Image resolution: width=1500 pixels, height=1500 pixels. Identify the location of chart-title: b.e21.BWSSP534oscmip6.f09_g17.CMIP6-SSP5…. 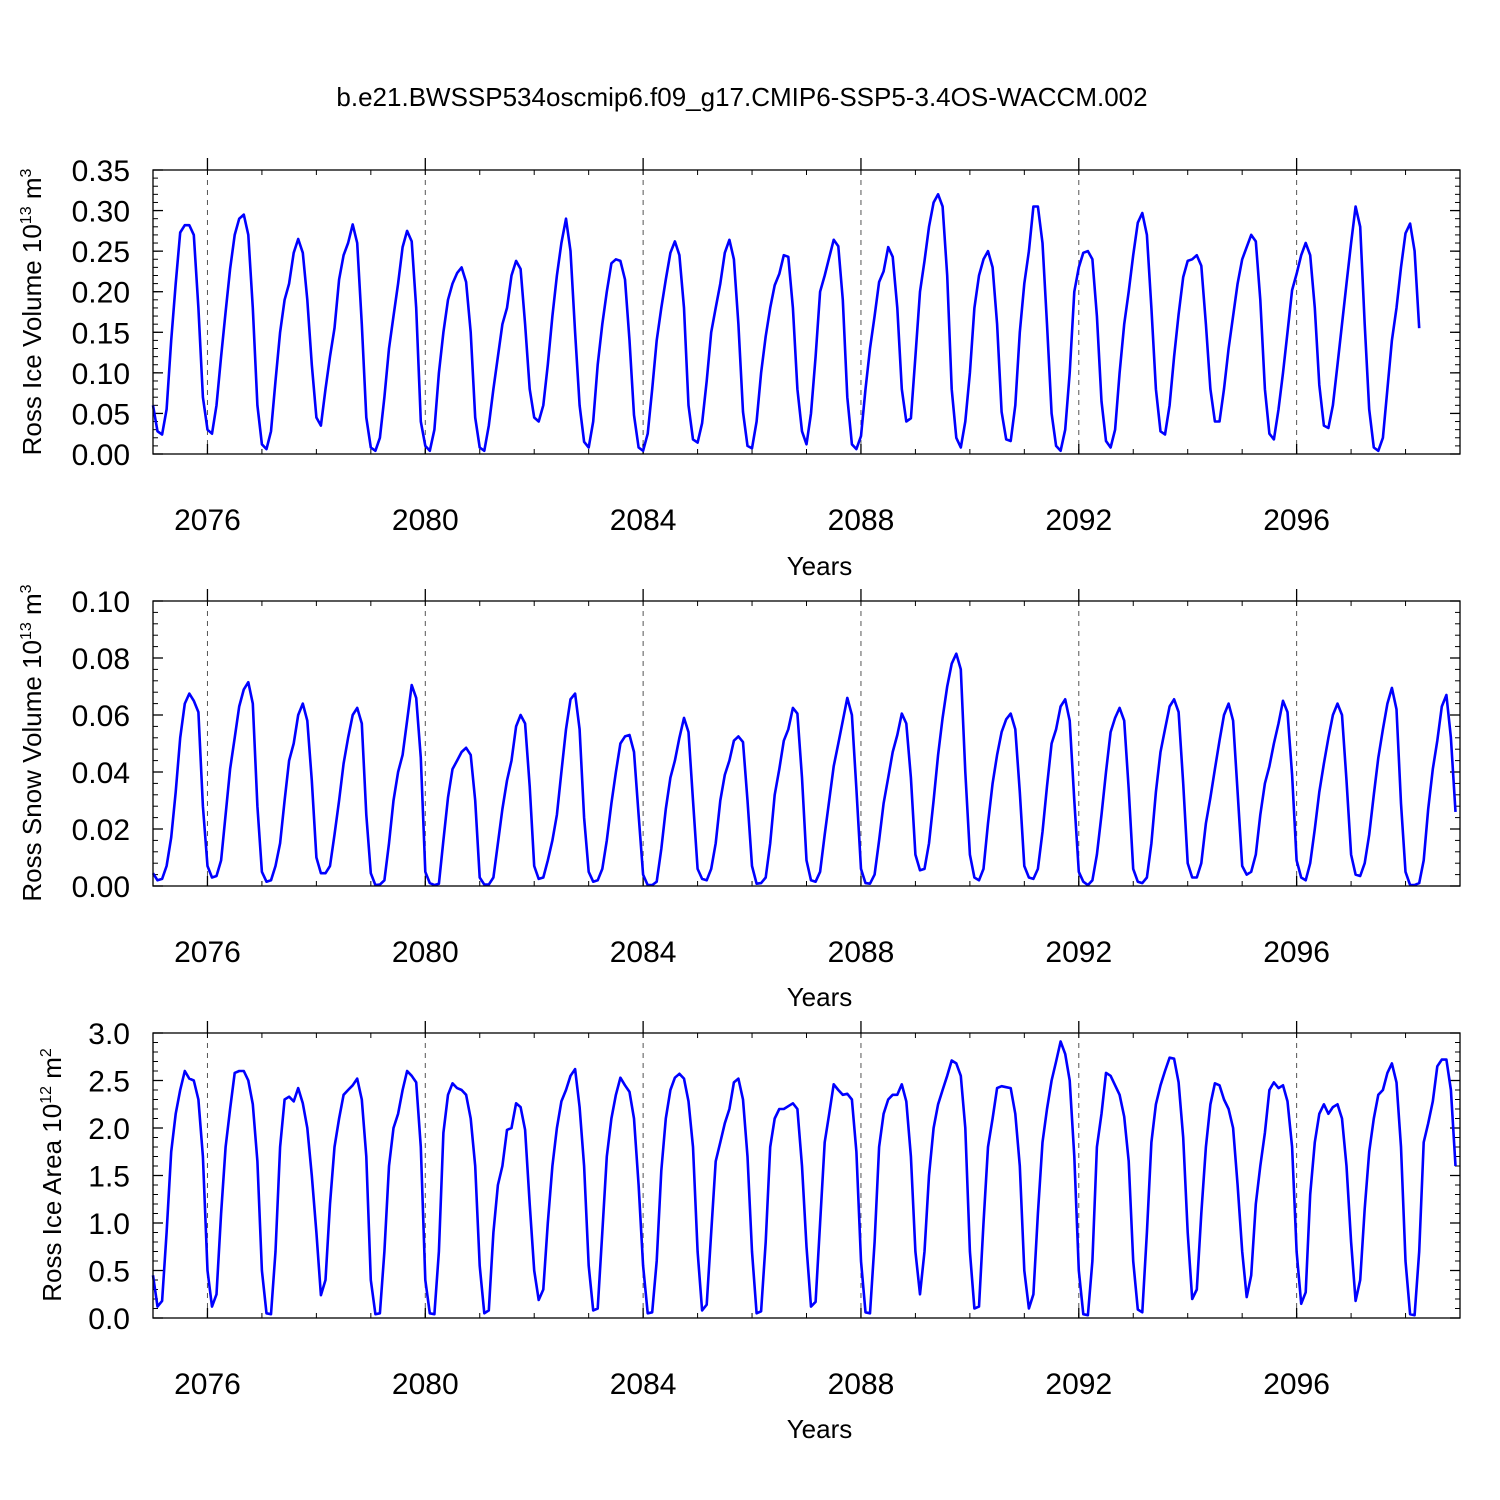
(741, 97).